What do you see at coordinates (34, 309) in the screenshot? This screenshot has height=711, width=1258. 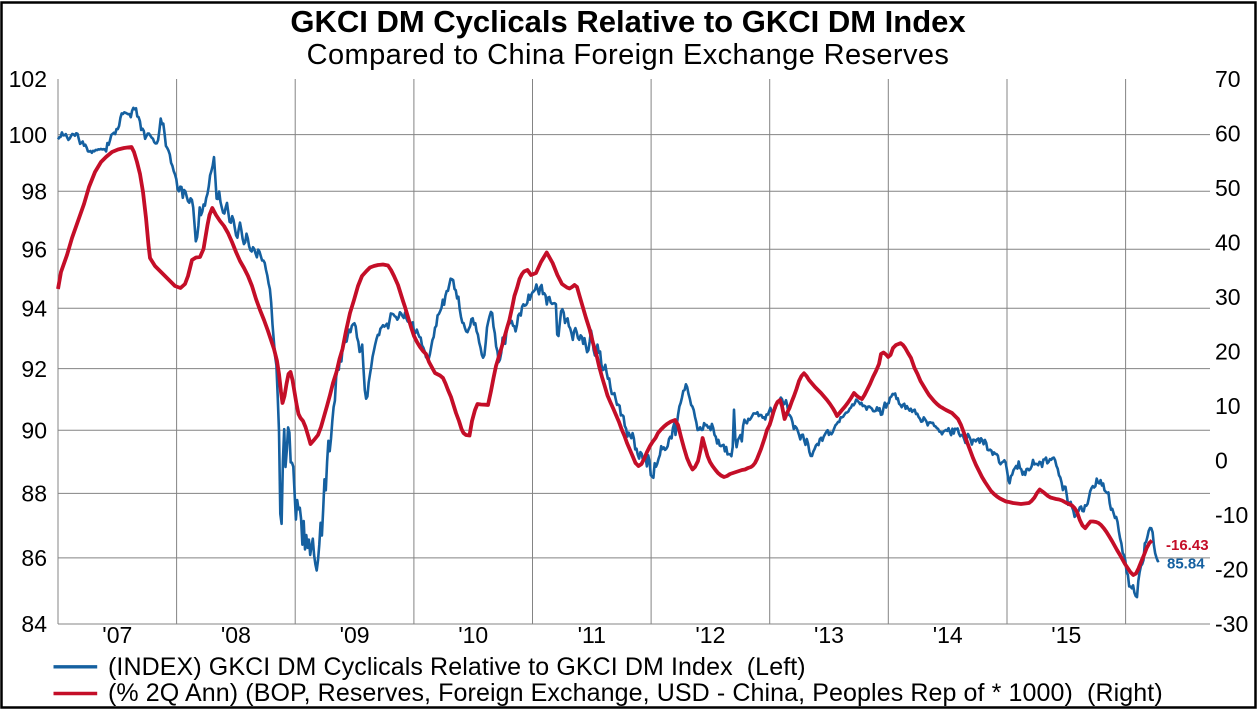 I see `svg-text: 94` at bounding box center [34, 309].